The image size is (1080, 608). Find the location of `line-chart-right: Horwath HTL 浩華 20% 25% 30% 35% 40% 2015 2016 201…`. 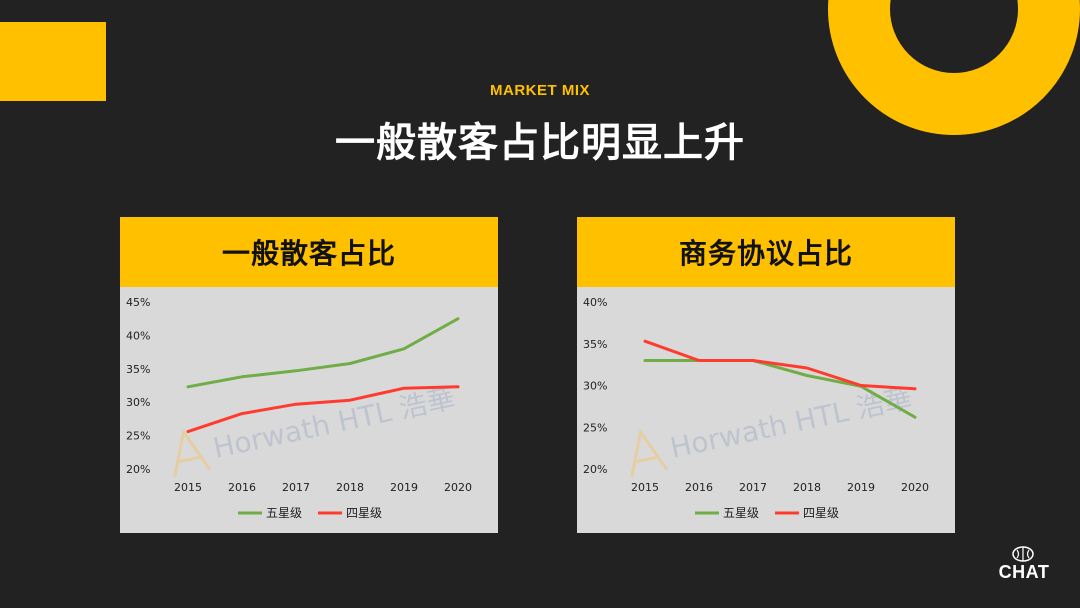

line-chart-right: Horwath HTL 浩華 20% 25% 30% 35% 40% 2015 2016 201… is located at coordinates (756, 408).